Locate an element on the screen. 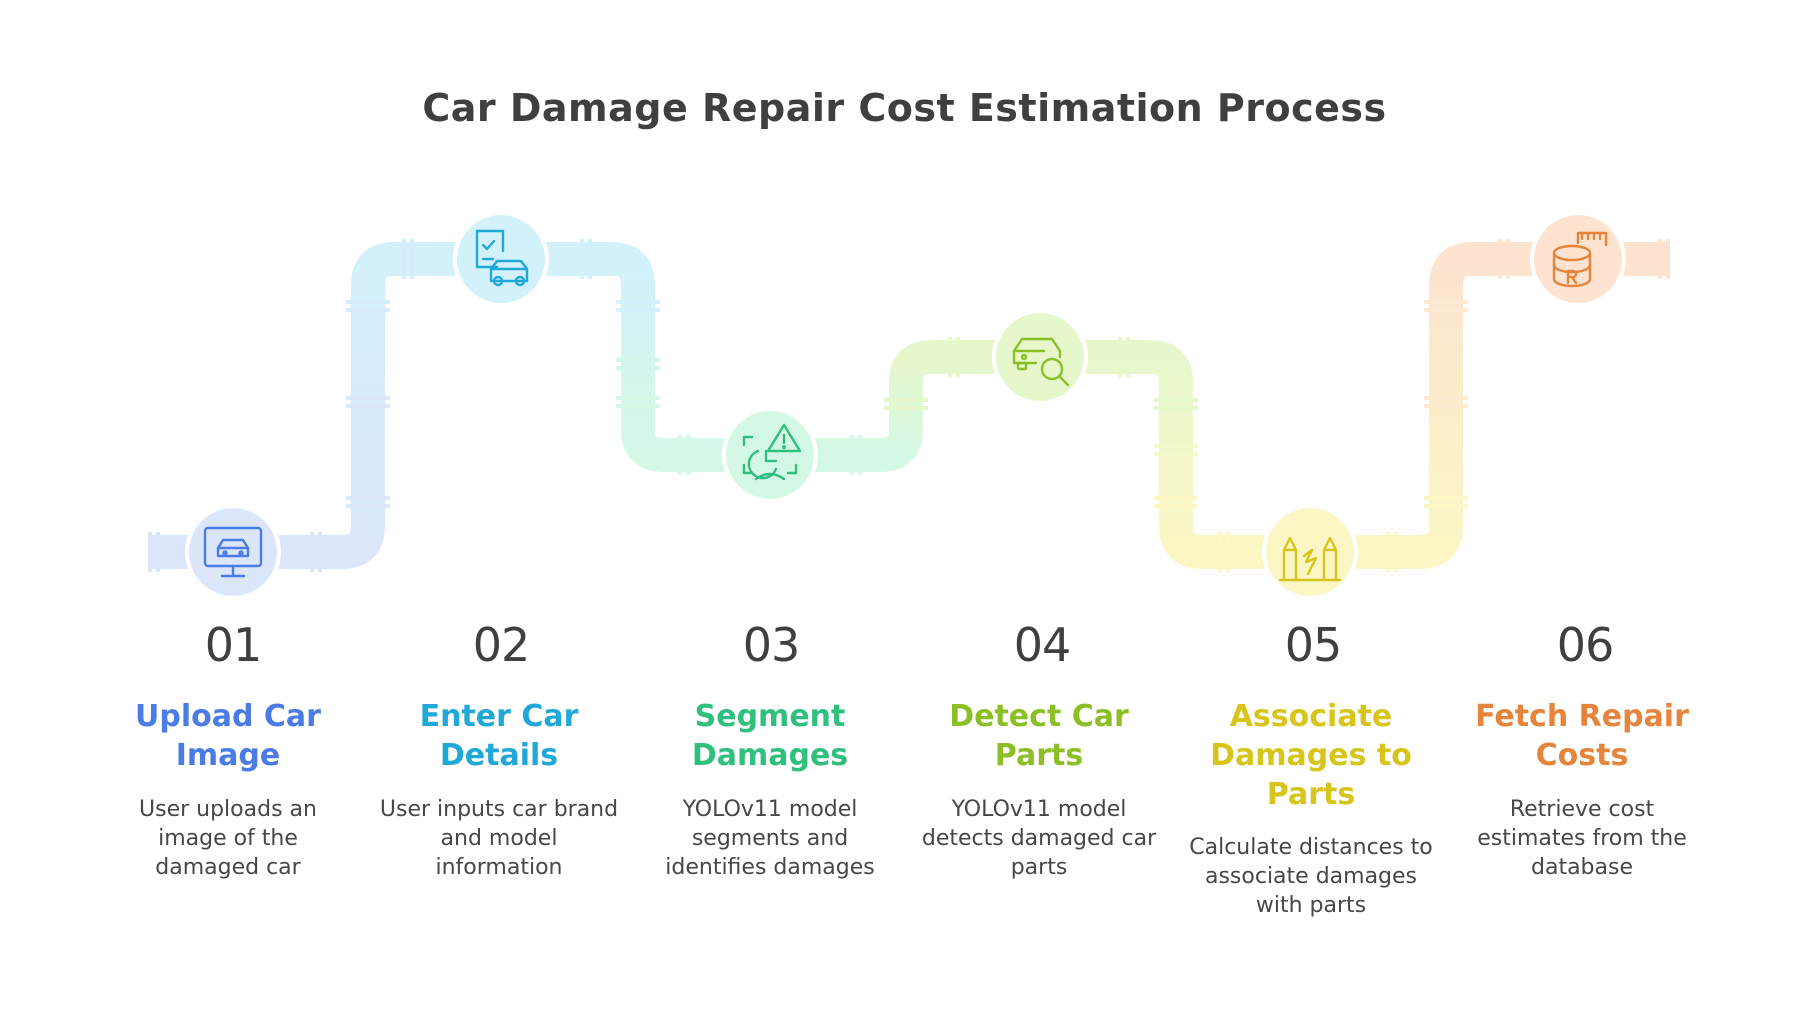  monitor-car-icon is located at coordinates (233, 552).